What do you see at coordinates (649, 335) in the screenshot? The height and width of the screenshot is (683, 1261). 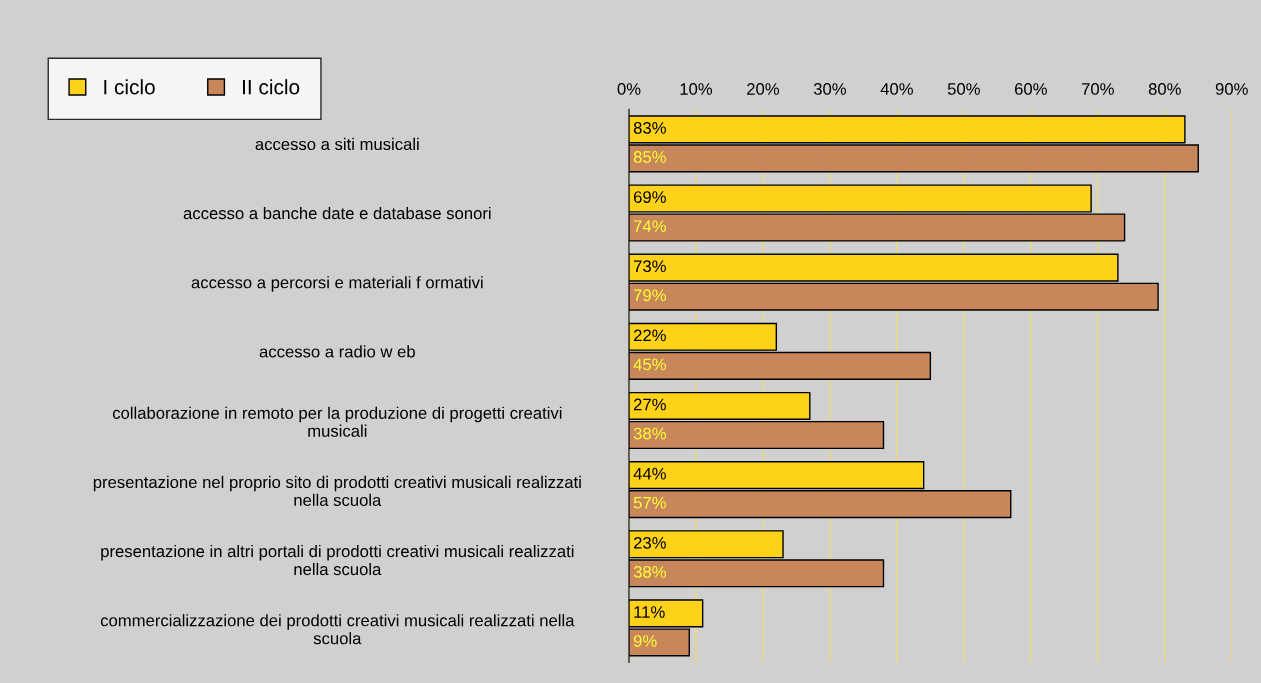 I see `data-label: 22%` at bounding box center [649, 335].